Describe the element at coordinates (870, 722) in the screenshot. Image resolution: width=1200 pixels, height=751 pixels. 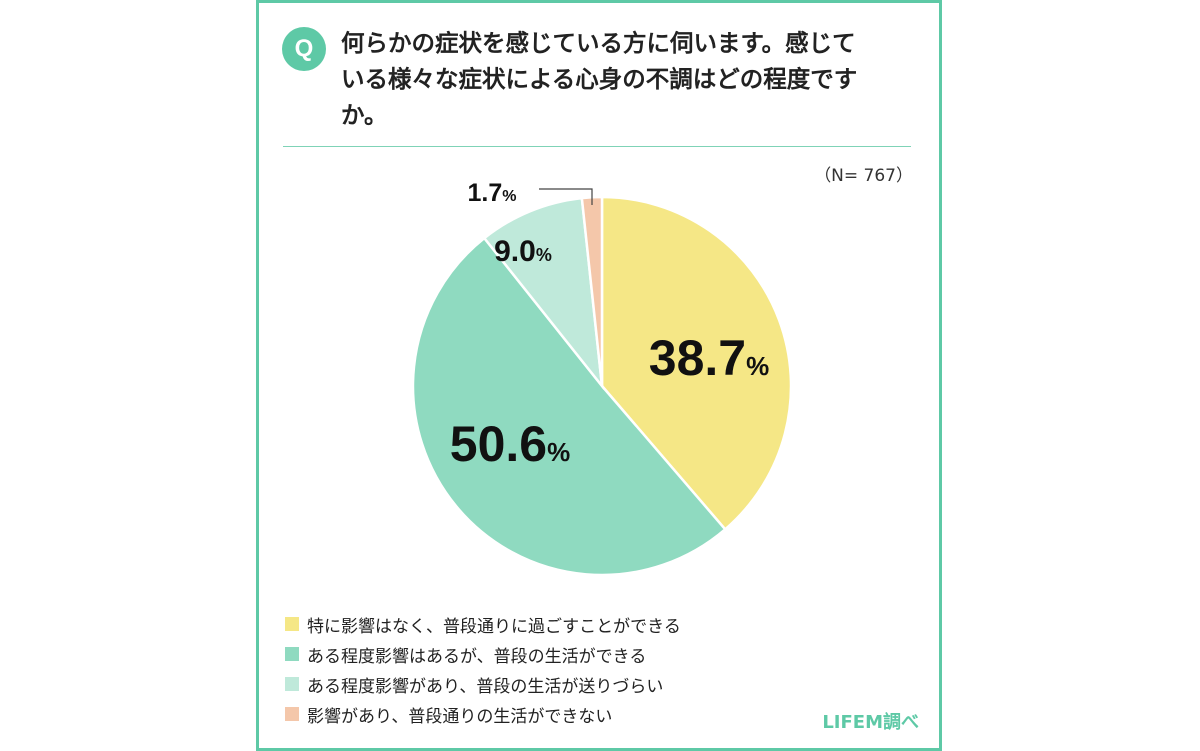
I see `source-credit: LIFEM調べ` at that location.